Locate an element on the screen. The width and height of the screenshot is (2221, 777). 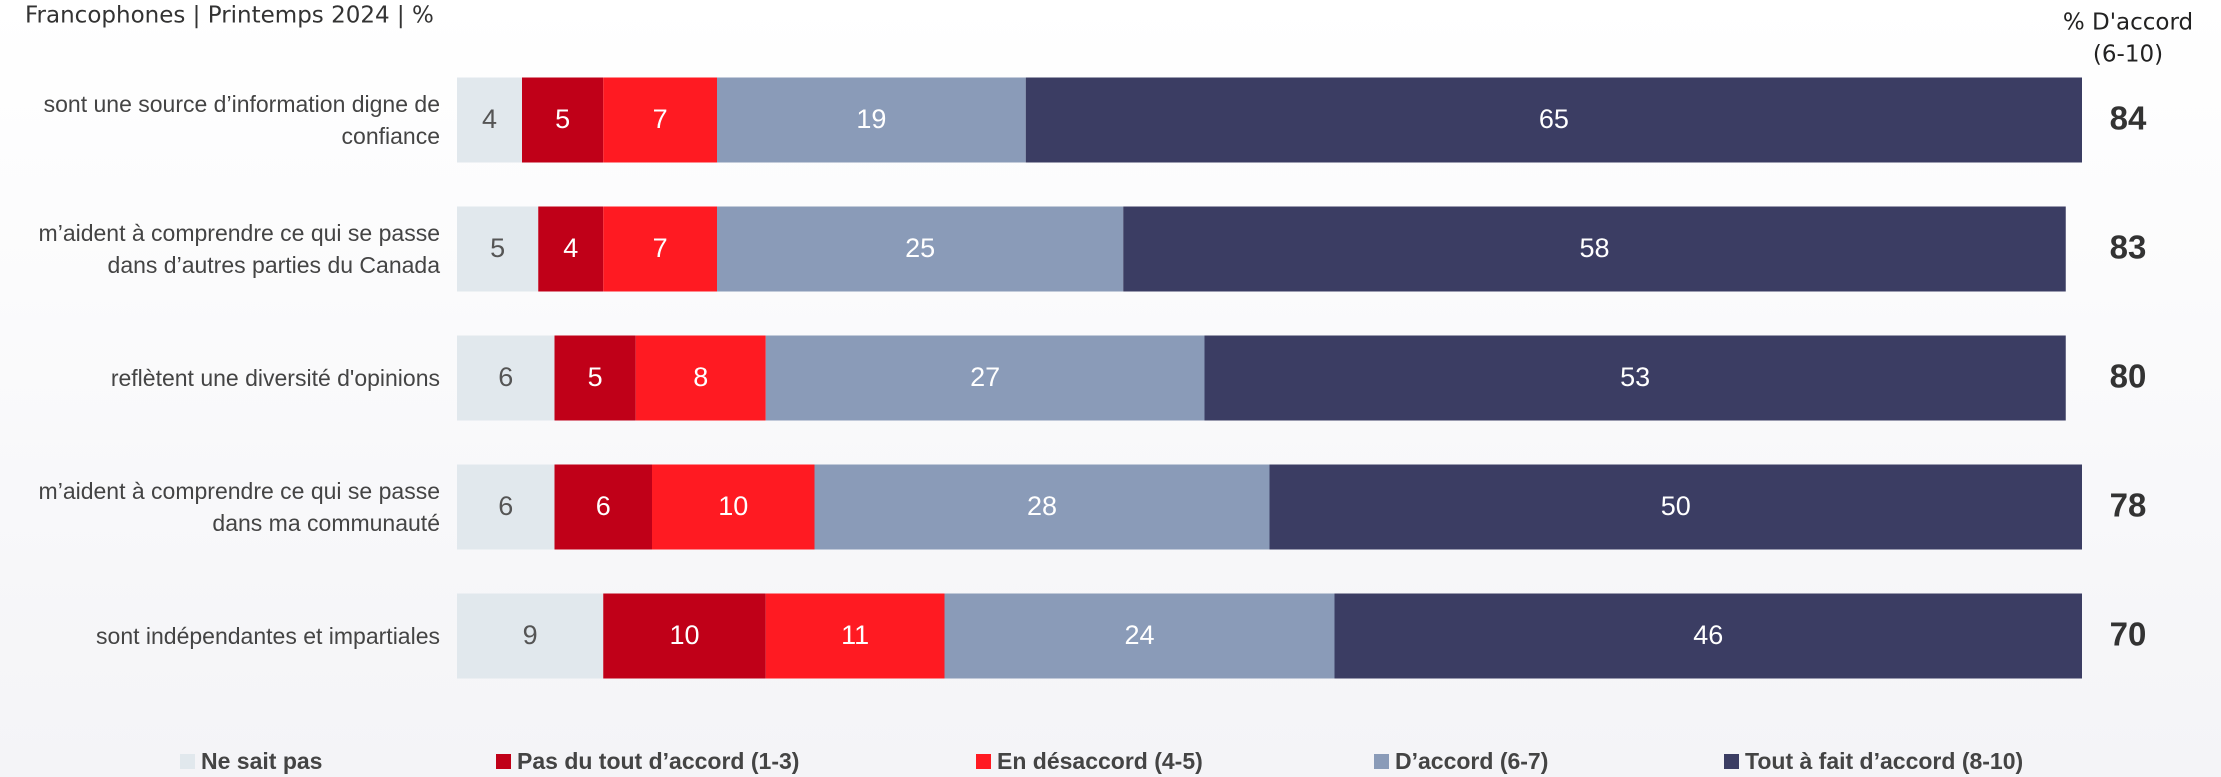
y-tick-label: sont indépendantes et impartiales is located at coordinates (268, 636).